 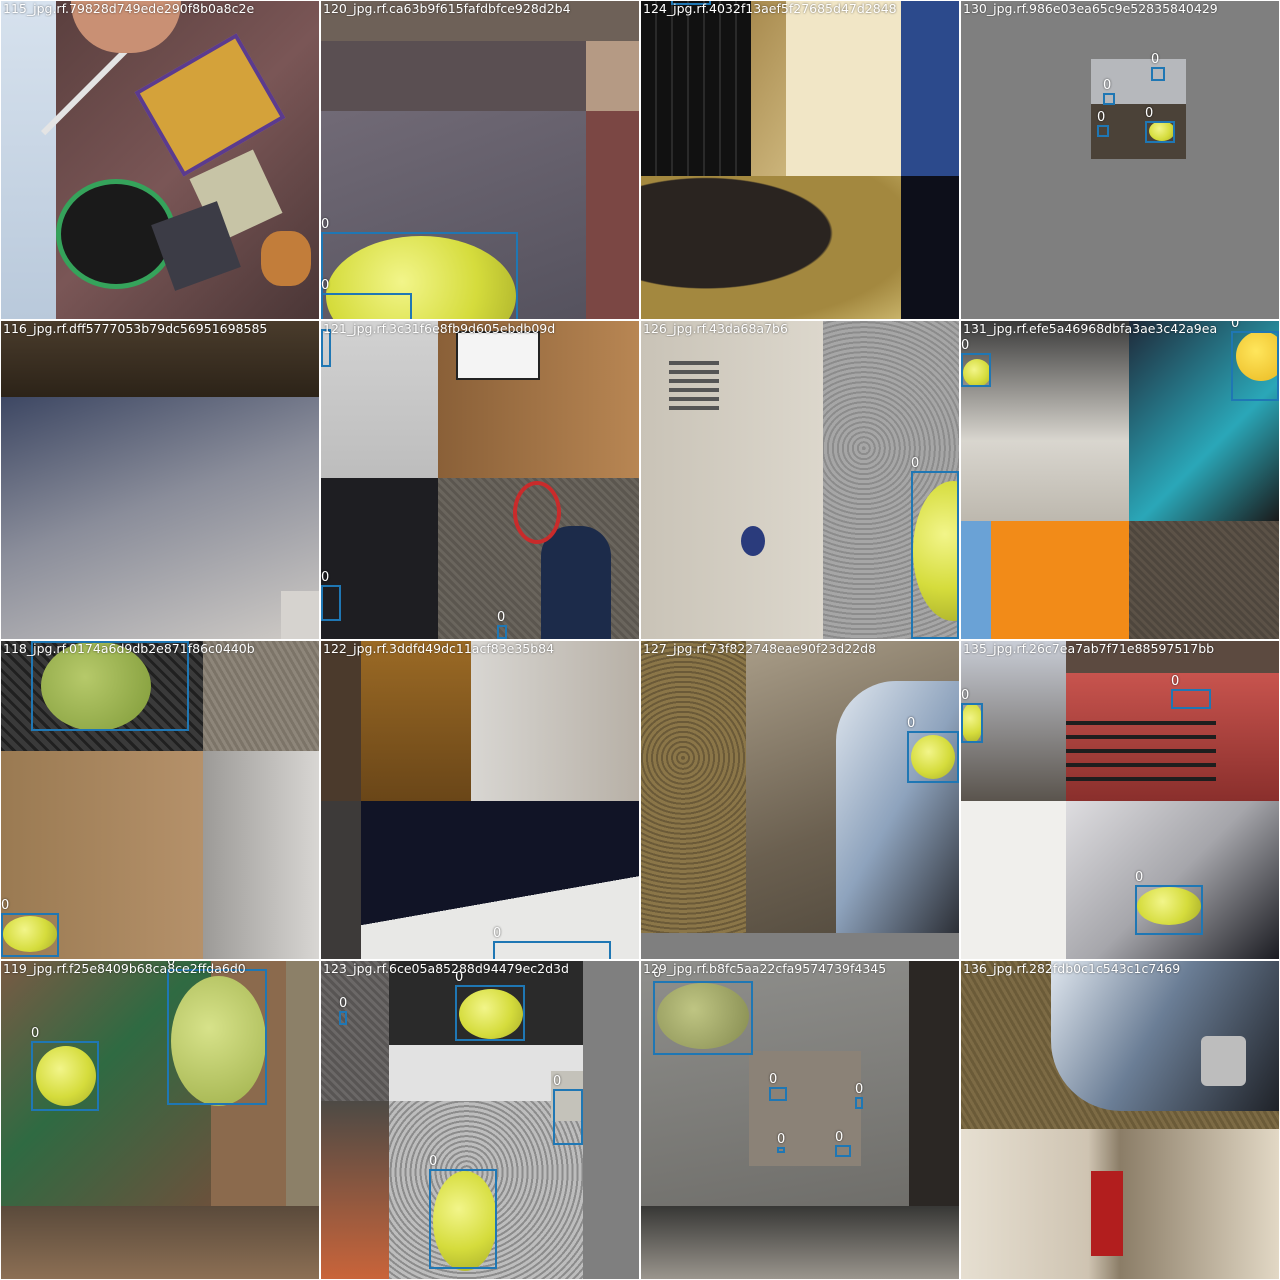 I want to click on red-locker, so click(x=1107, y=1213).